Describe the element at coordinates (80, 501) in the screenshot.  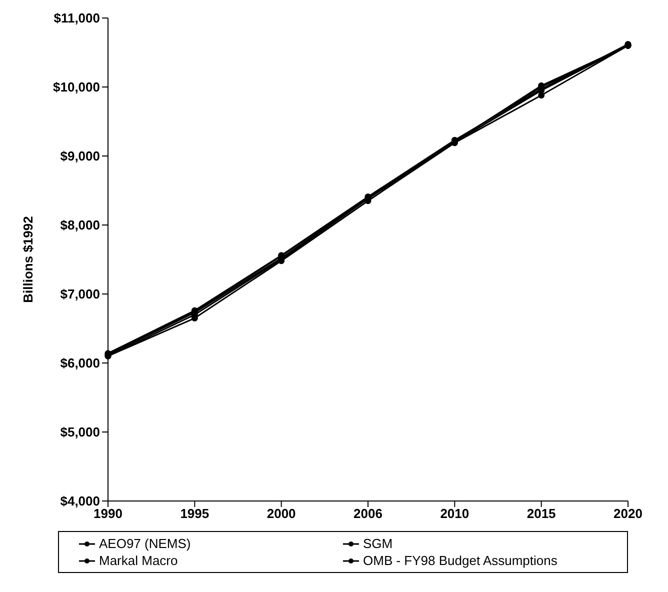
I see `y-tick-label: $4,000` at that location.